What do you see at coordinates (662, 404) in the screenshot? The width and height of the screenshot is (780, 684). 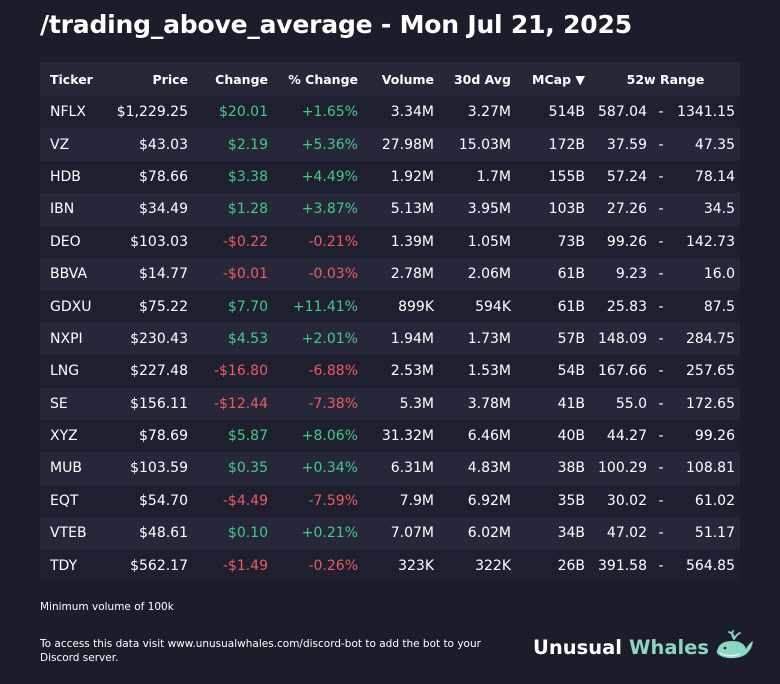 I see `cell-52w-range: 55.0- 172.65` at bounding box center [662, 404].